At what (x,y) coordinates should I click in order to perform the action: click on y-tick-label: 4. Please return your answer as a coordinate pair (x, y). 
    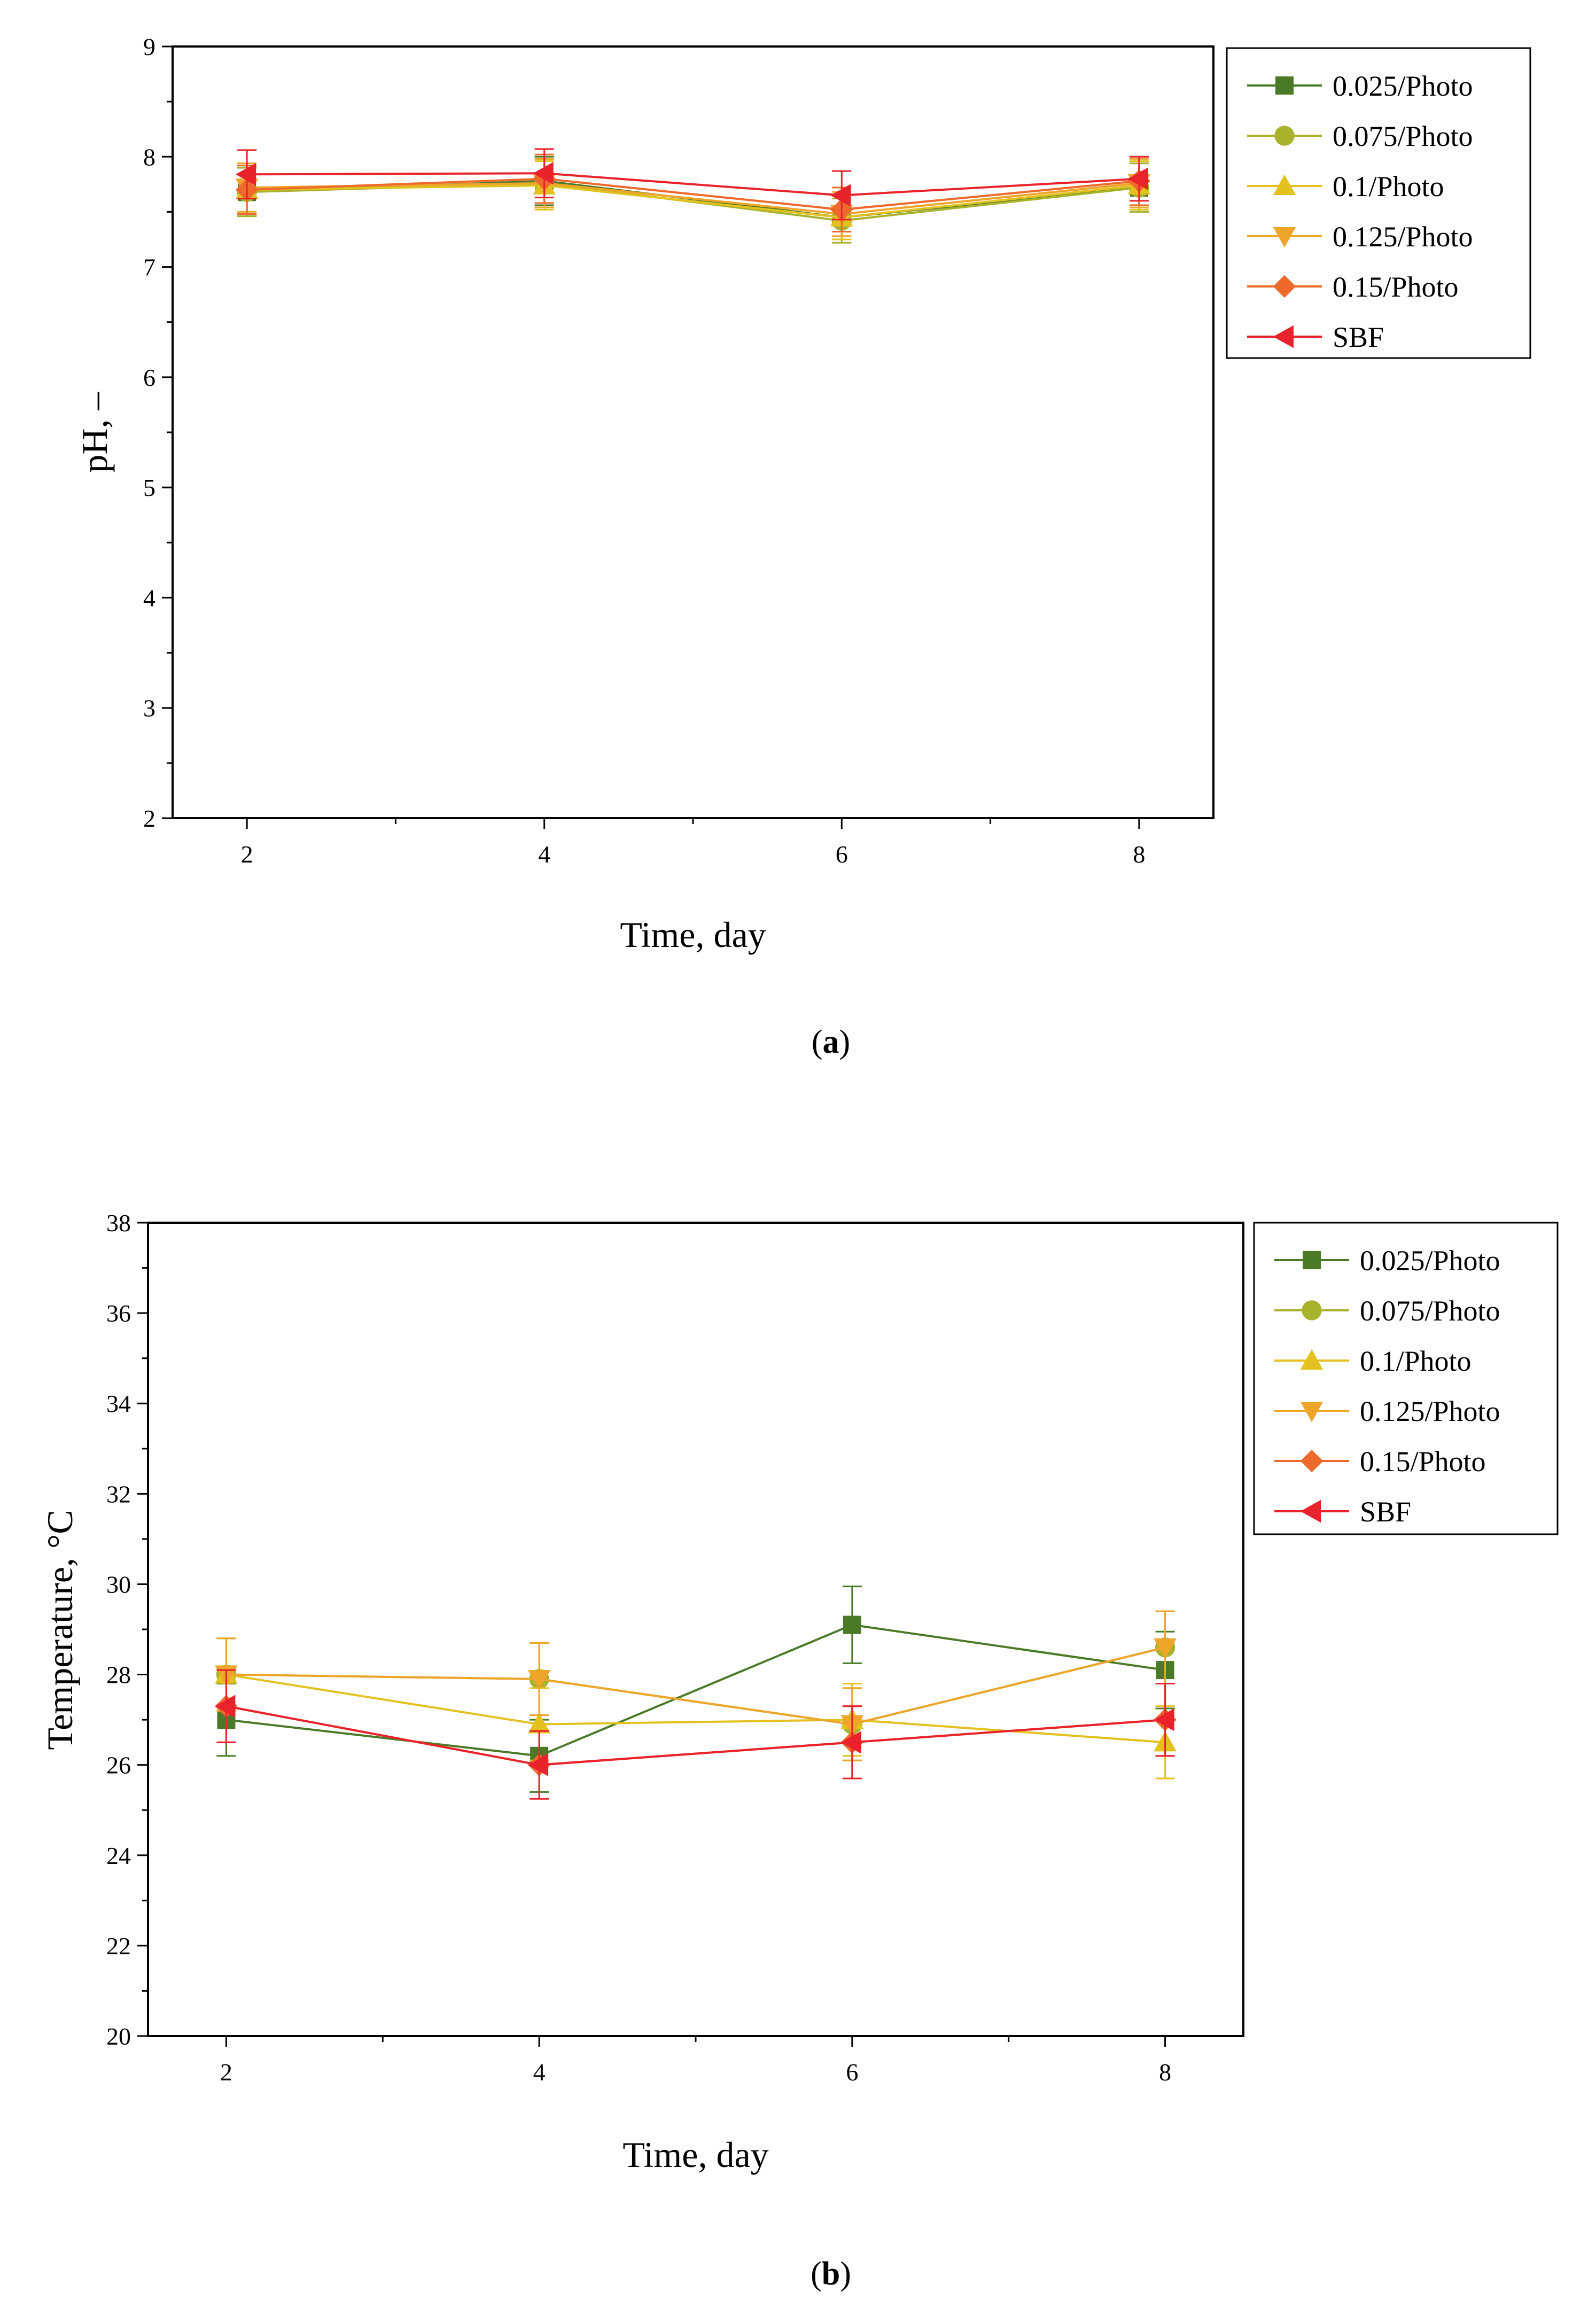
    Looking at the image, I should click on (149, 597).